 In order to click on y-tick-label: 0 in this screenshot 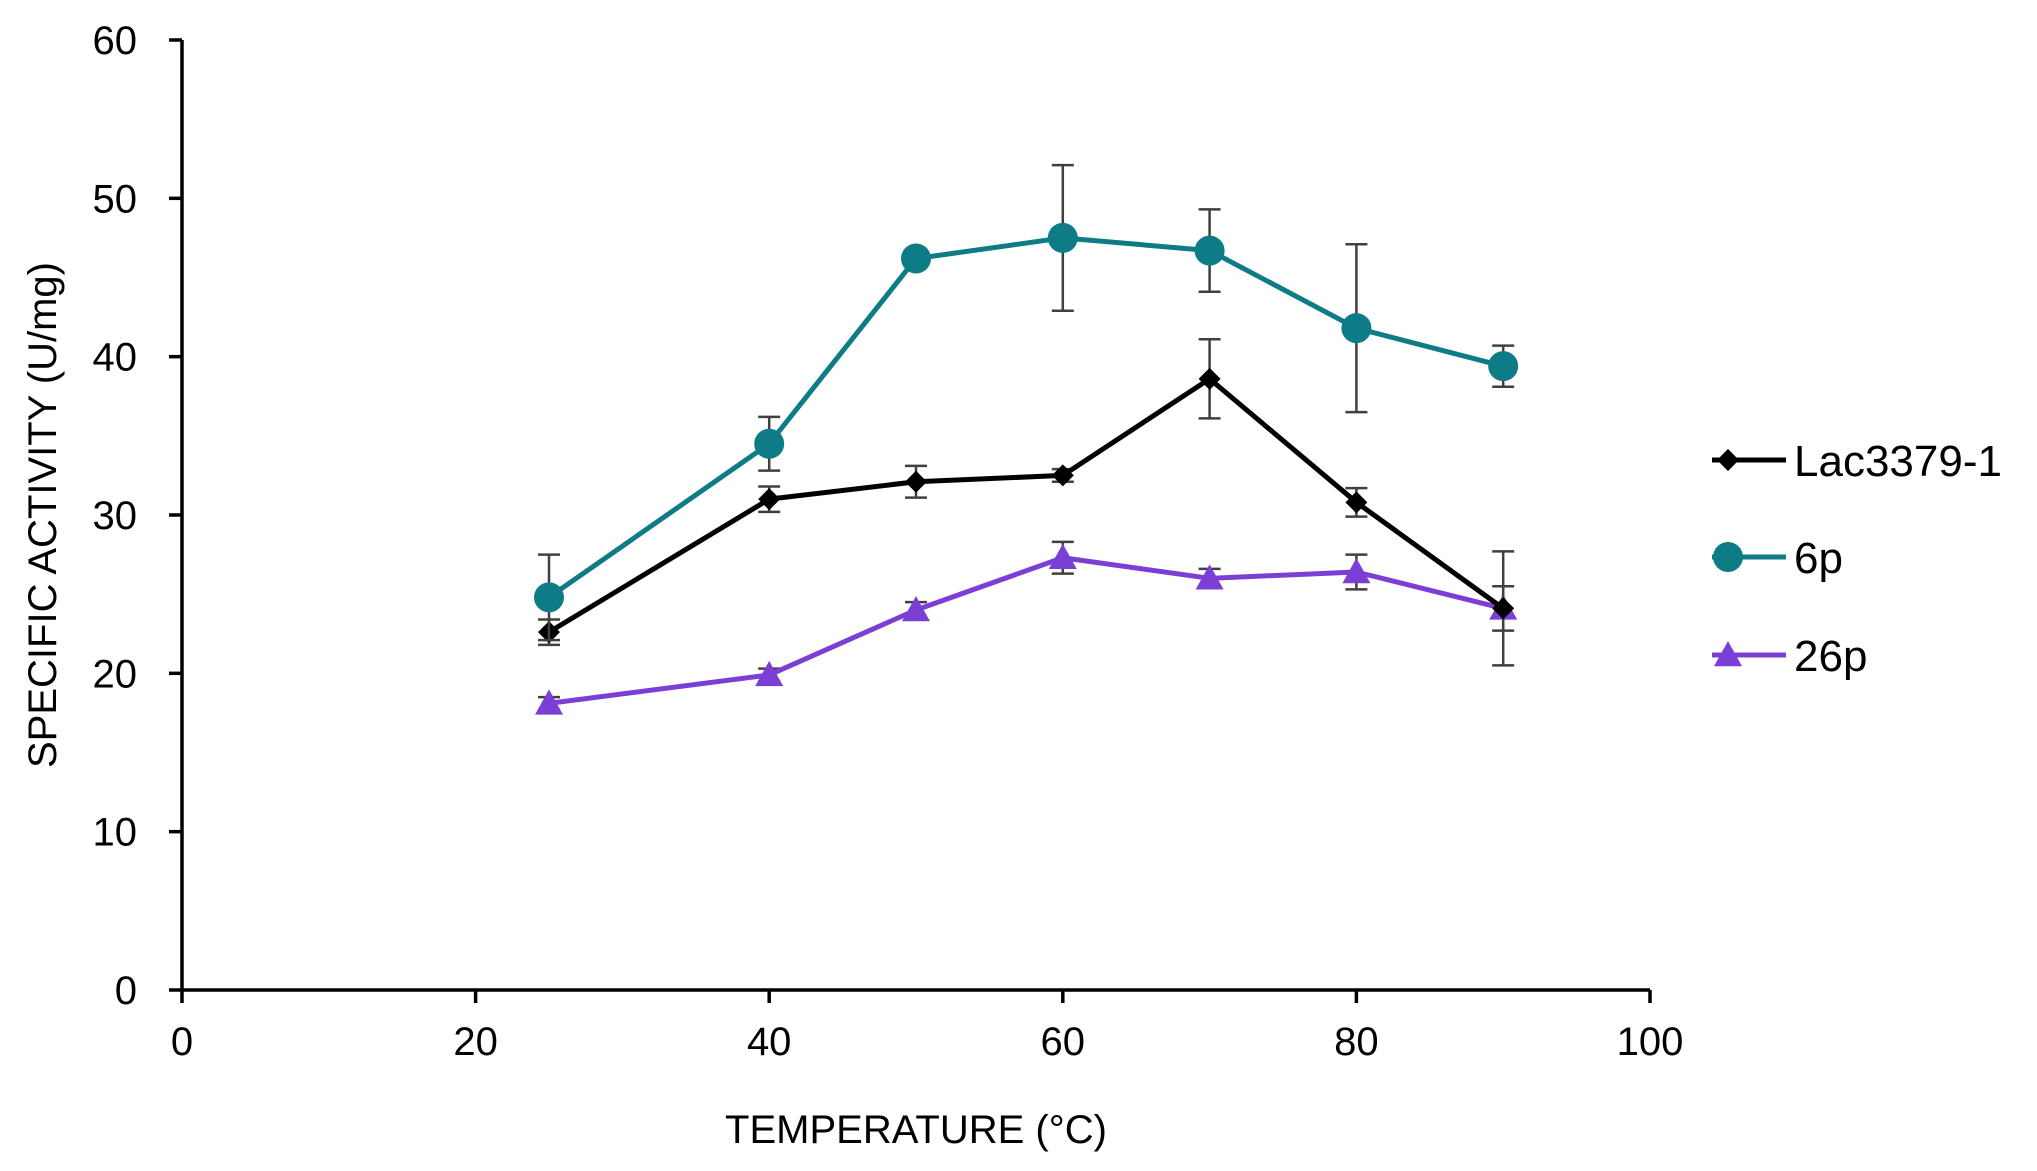, I will do `click(126, 991)`.